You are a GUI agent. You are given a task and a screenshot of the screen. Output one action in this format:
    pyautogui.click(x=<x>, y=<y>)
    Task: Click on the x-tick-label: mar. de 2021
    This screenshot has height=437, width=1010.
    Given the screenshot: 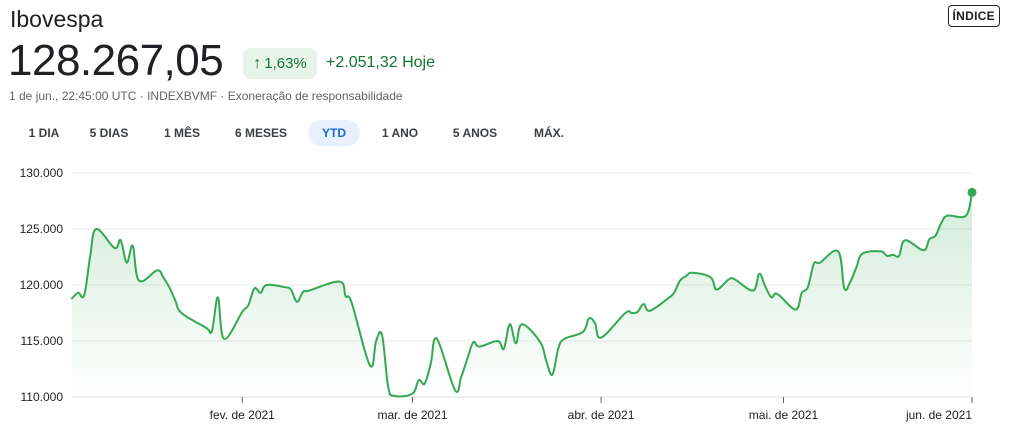 What is the action you would take?
    pyautogui.click(x=413, y=415)
    